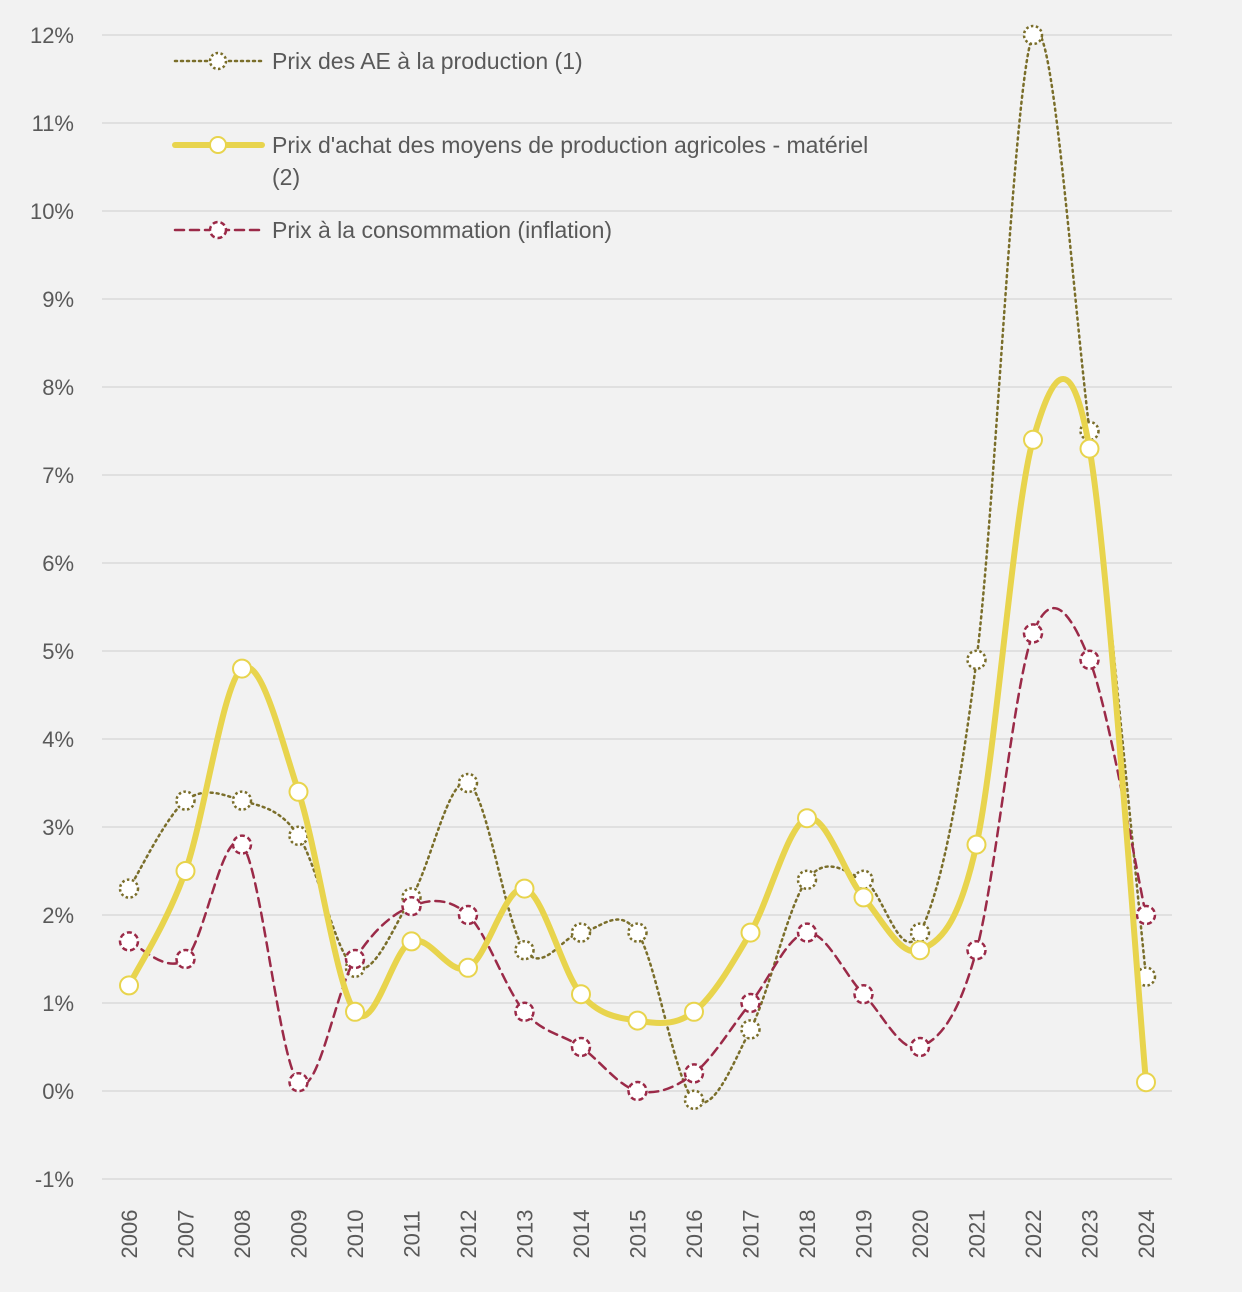  What do you see at coordinates (864, 1234) in the screenshot?
I see `x-tick-label-2019: 2019` at bounding box center [864, 1234].